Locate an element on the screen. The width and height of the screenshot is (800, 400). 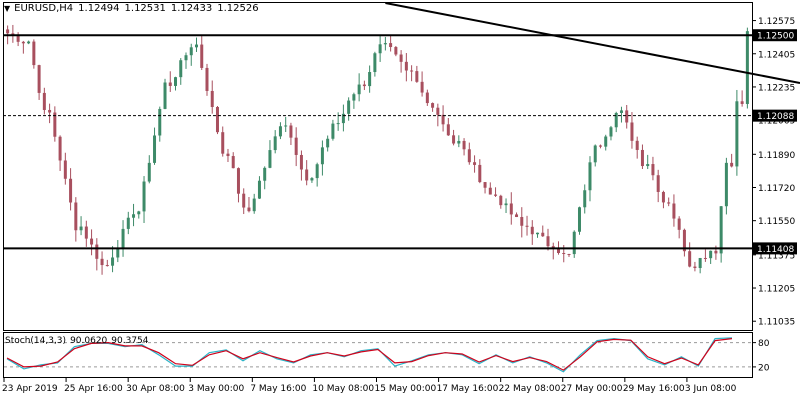
time-tick-label: 22 May 08:00 is located at coordinates (530, 389).